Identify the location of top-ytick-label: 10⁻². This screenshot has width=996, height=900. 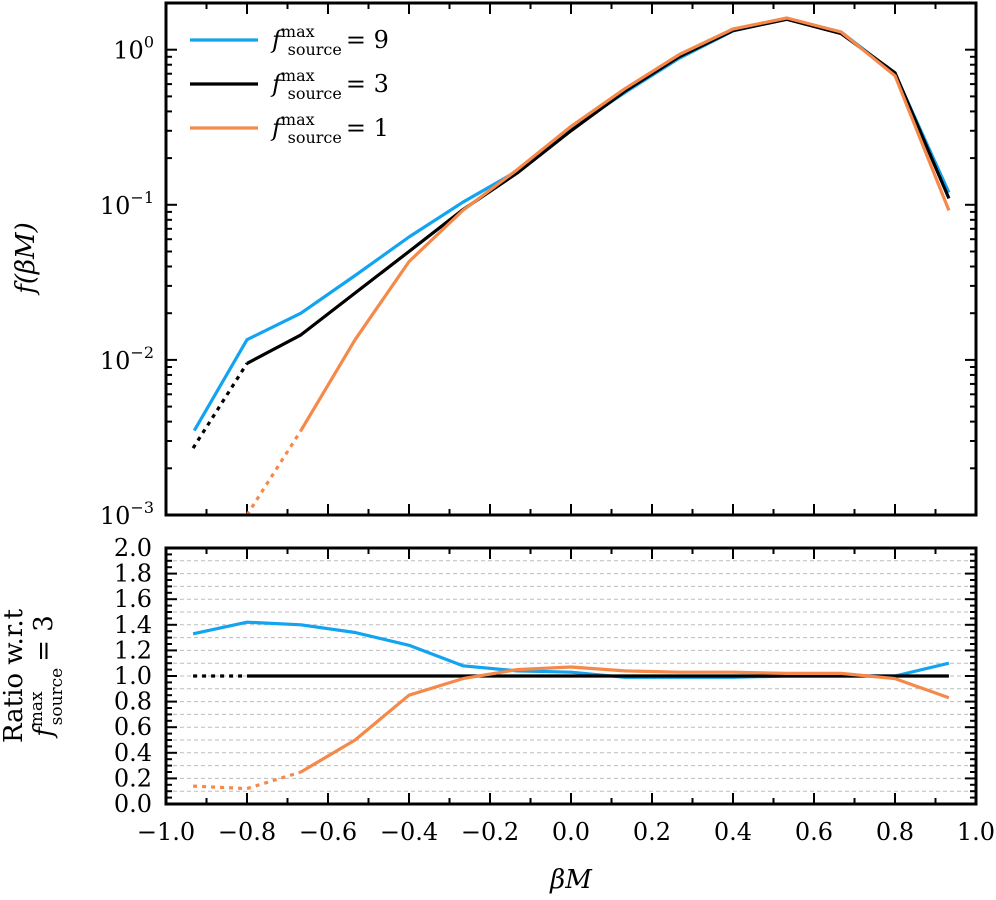
(127, 359).